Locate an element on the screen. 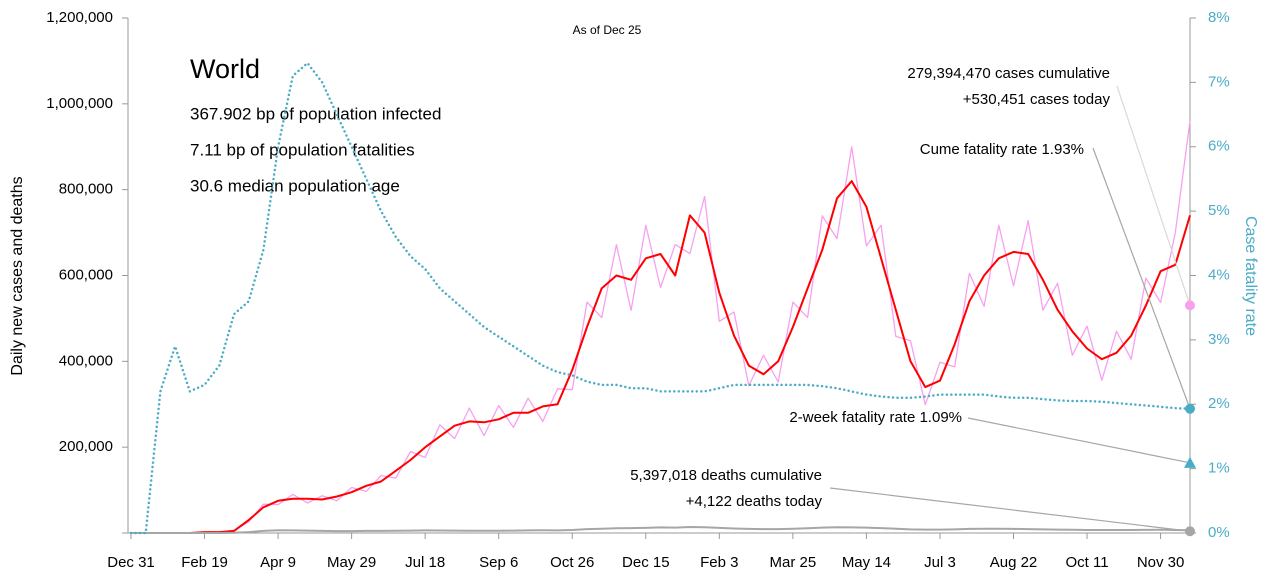 The height and width of the screenshot is (574, 1265). info-line: 30.6 median population age is located at coordinates (295, 185).